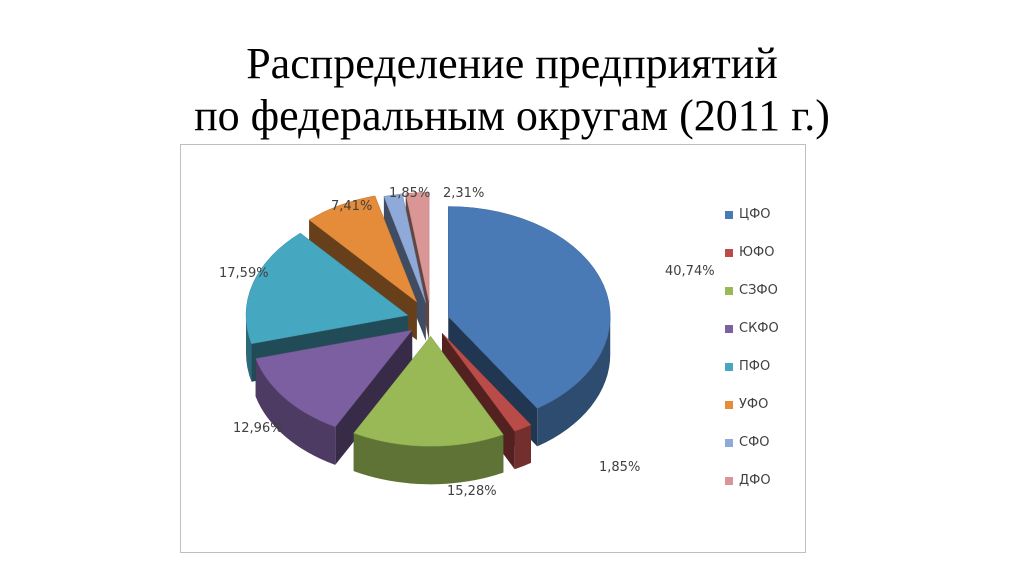  Describe the element at coordinates (754, 404) in the screenshot. I see `legend-label: УФО` at that location.